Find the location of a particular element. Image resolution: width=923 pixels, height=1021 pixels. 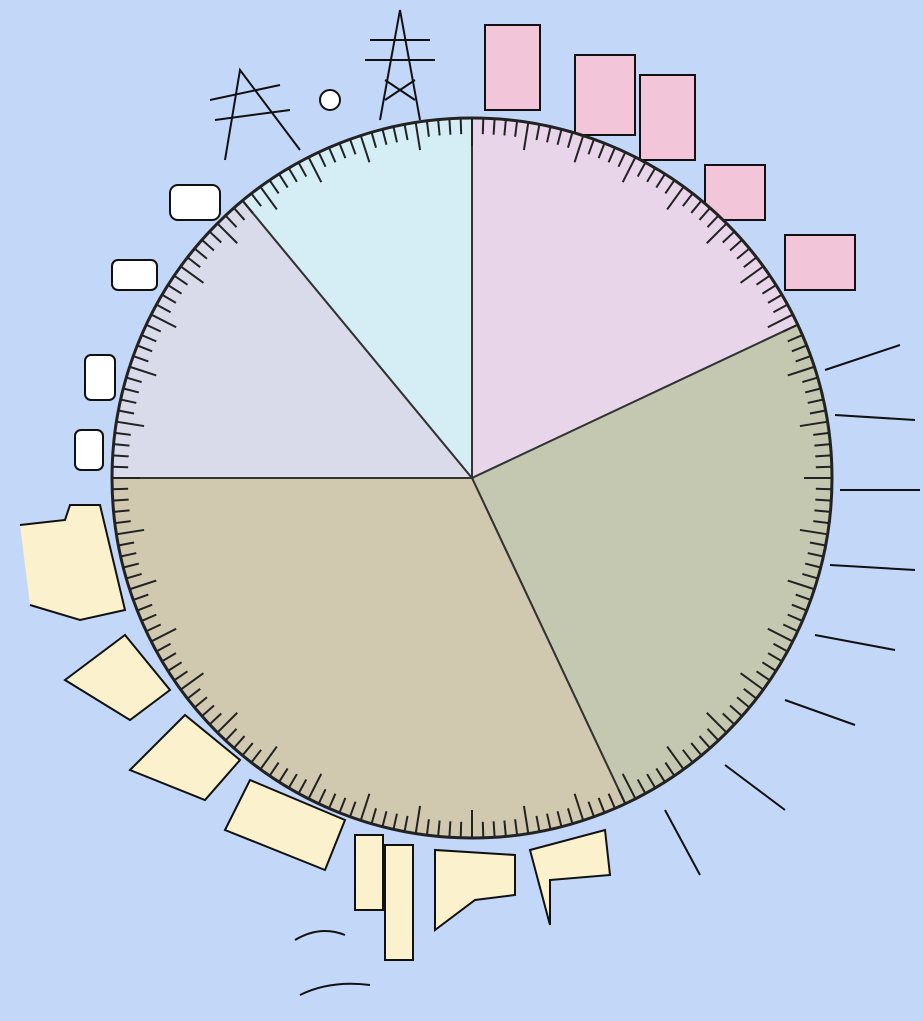

car is located at coordinates (134, 275).